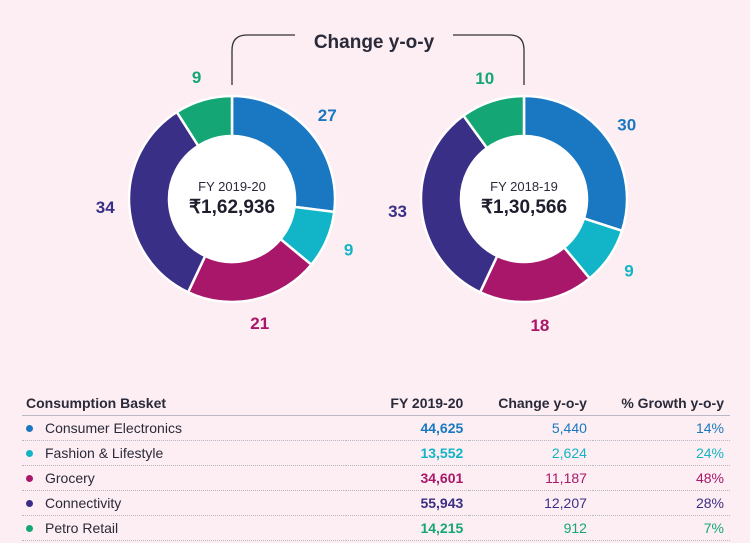  I want to click on slice-label: 27, so click(327, 115).